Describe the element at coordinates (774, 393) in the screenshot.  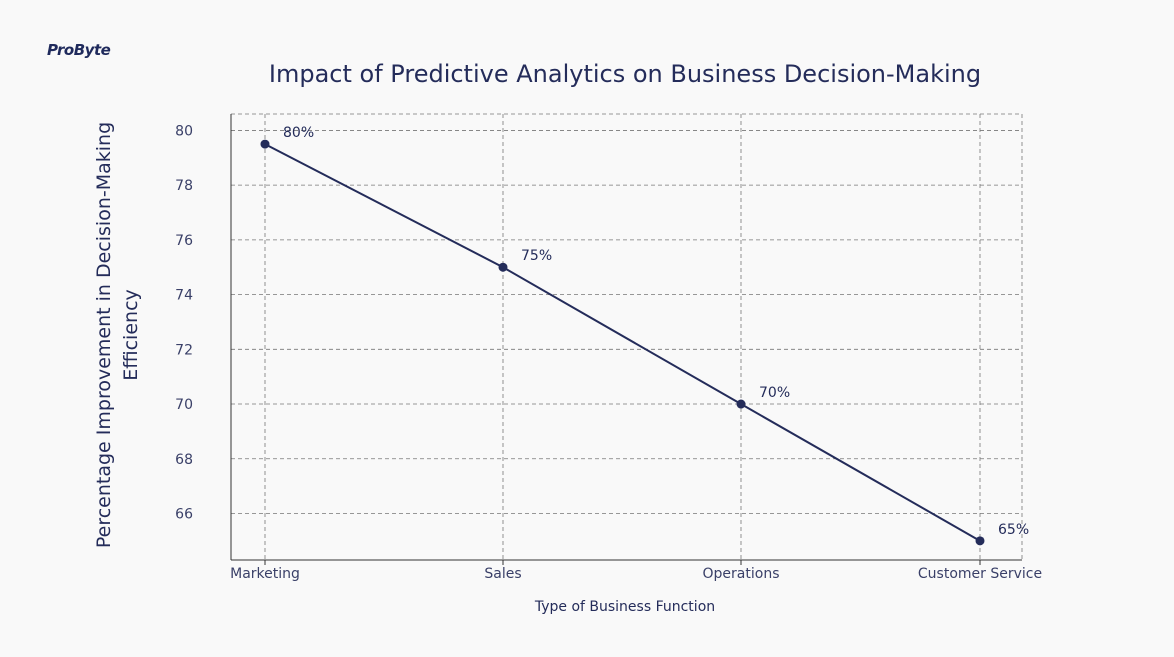
I see `data-label: 70%` at that location.